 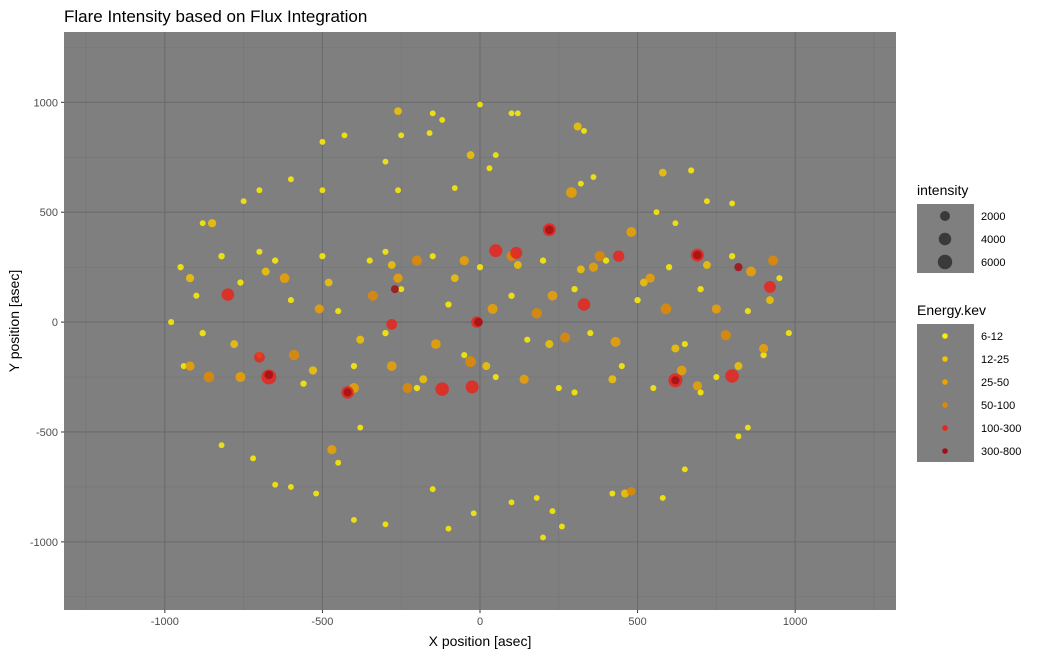 What do you see at coordinates (47, 433) in the screenshot?
I see `y-tick-label: -500` at bounding box center [47, 433].